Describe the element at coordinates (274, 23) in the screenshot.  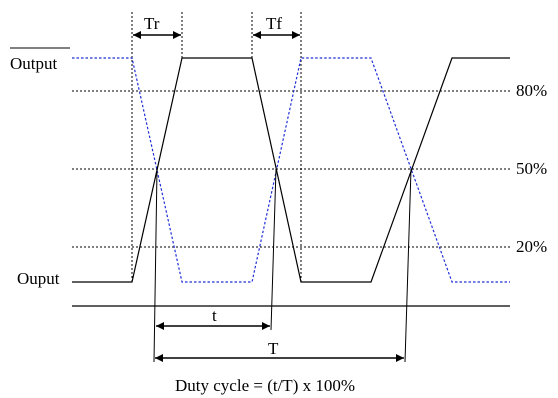
I see `tf-label: Tf` at that location.